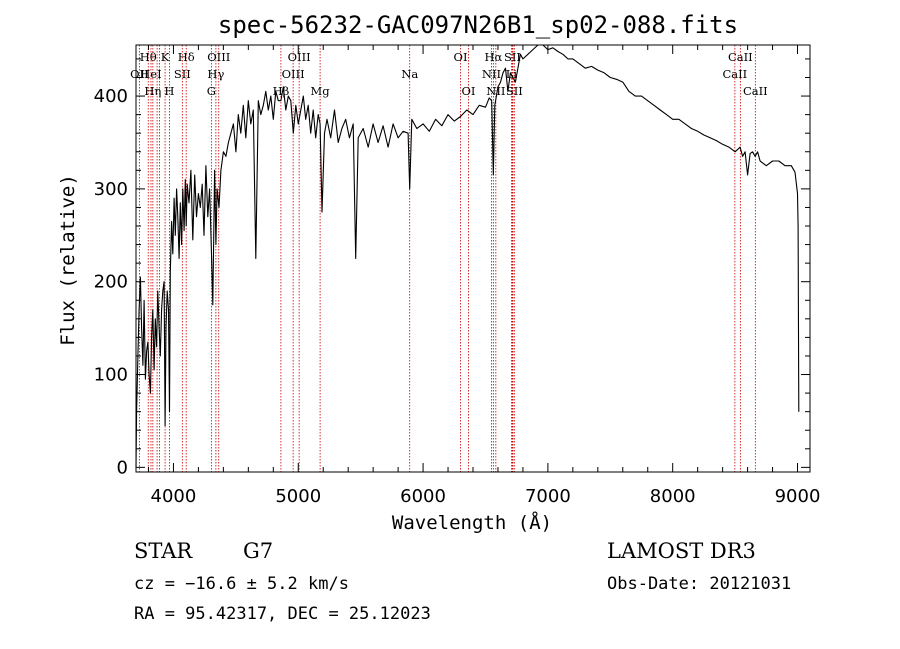 This screenshot has height=649, width=900. What do you see at coordinates (409, 74) in the screenshot?
I see `line-marker-label: Na` at bounding box center [409, 74].